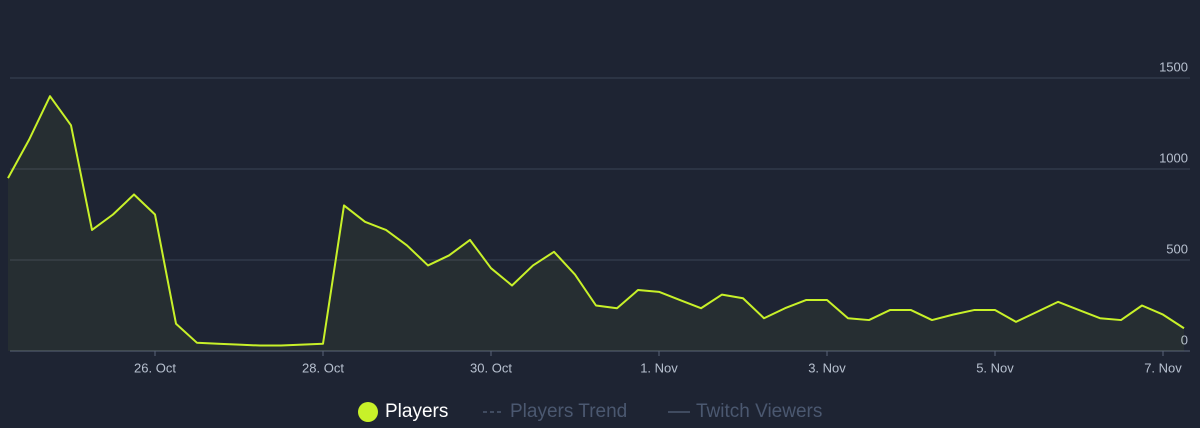 The image size is (1200, 428). What do you see at coordinates (1177, 248) in the screenshot?
I see `y-tick-label: 500` at bounding box center [1177, 248].